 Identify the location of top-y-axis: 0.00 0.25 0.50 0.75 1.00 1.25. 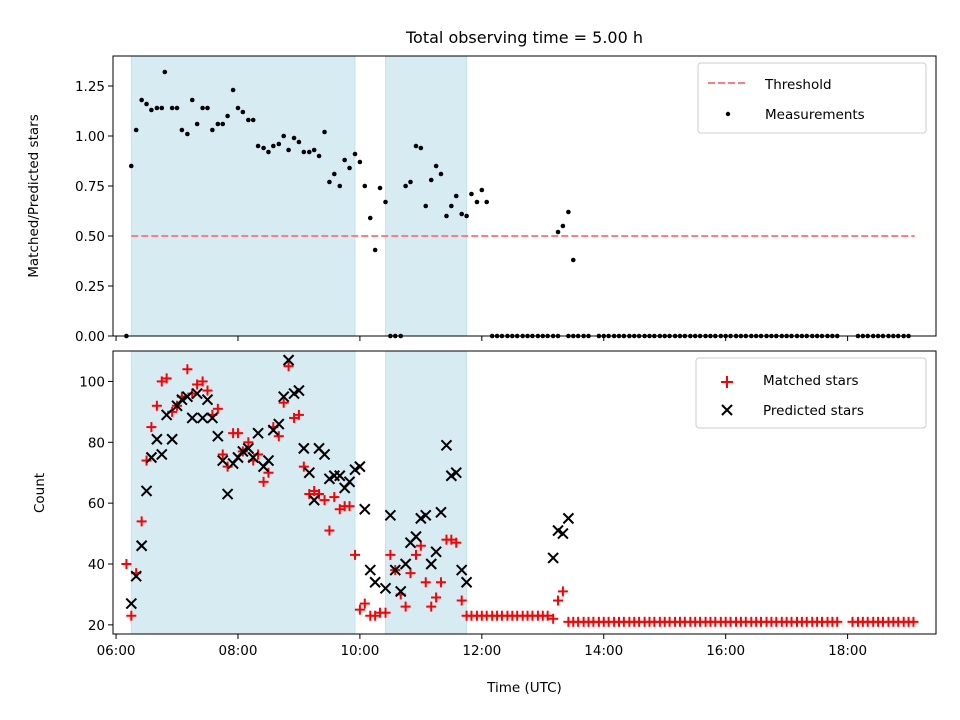
(94, 212).